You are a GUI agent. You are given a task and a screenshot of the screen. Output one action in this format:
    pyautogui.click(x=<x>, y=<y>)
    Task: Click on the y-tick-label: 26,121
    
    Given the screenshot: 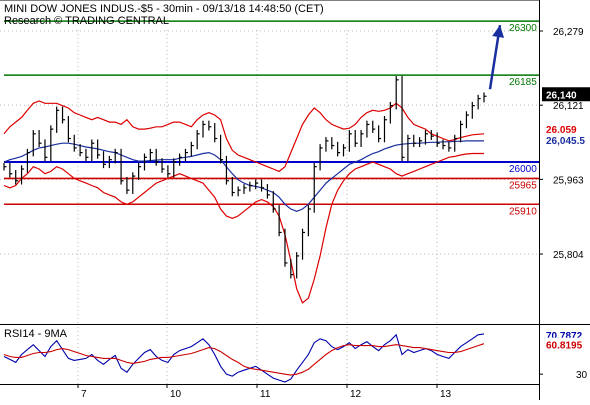 What is the action you would take?
    pyautogui.click(x=568, y=106)
    